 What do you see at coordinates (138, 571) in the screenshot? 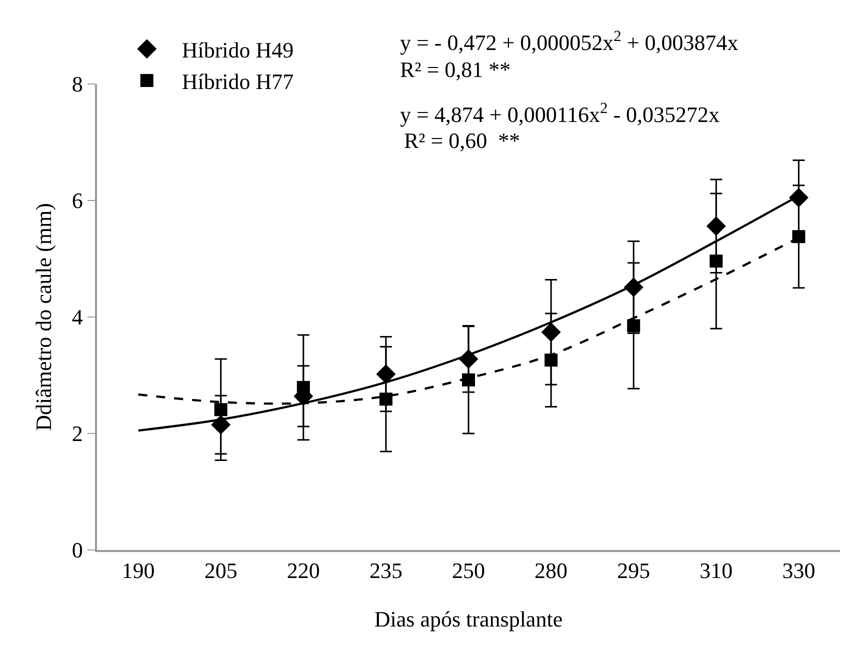
I see `x-tick-label: 190` at bounding box center [138, 571].